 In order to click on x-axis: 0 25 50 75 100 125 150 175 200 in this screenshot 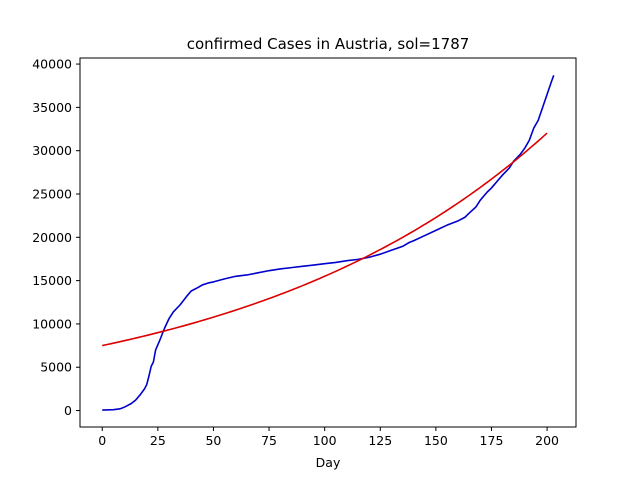, I will do `click(328, 437)`.